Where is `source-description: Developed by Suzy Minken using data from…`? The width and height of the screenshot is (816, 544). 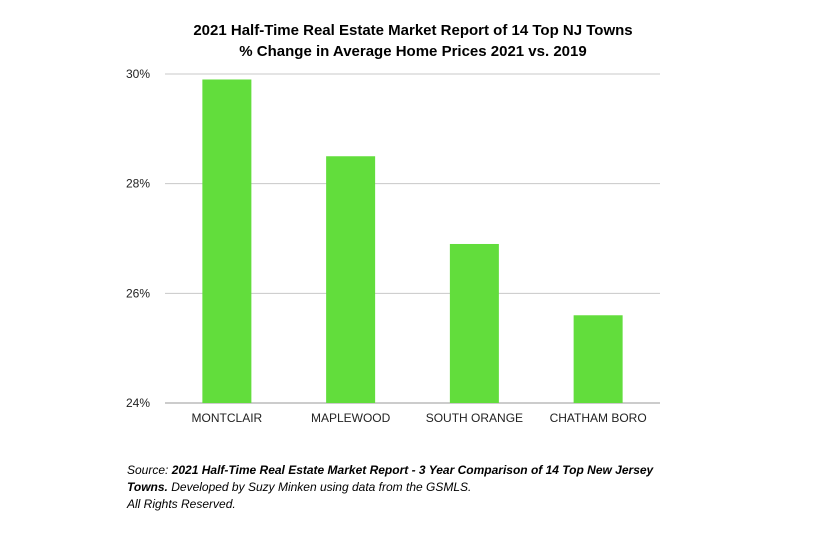 source-description: Developed by Suzy Minken using data from… is located at coordinates (319, 487).